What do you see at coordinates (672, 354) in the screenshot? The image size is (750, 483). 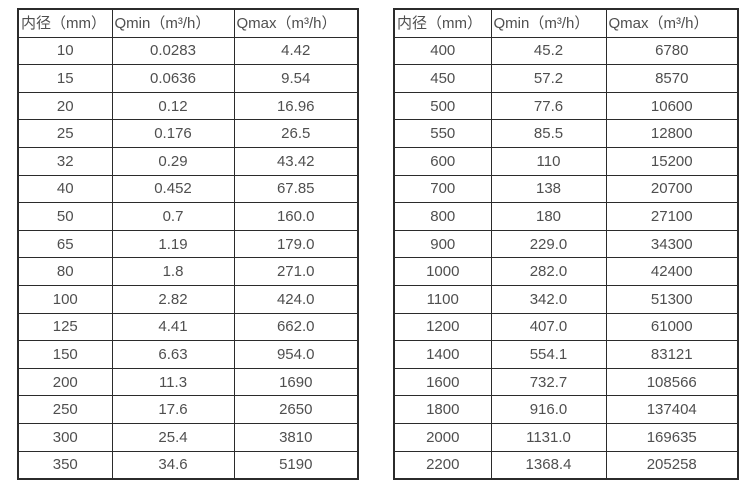 I see `table-cell: 83121` at bounding box center [672, 354].